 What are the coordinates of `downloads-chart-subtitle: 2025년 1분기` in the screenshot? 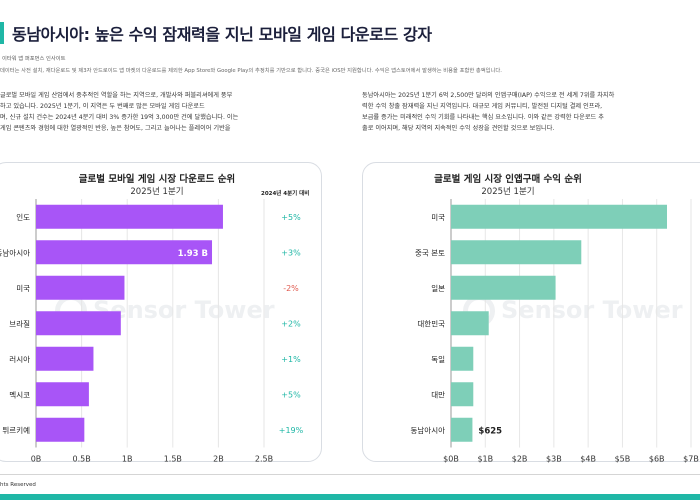 It's located at (157, 192).